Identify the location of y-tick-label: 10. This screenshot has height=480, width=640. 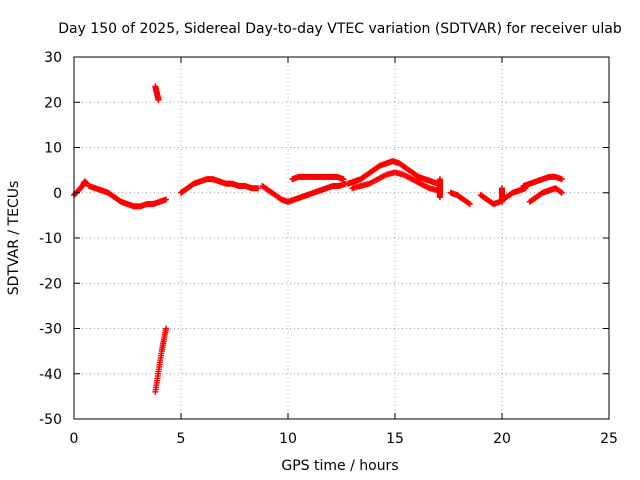
(53, 149).